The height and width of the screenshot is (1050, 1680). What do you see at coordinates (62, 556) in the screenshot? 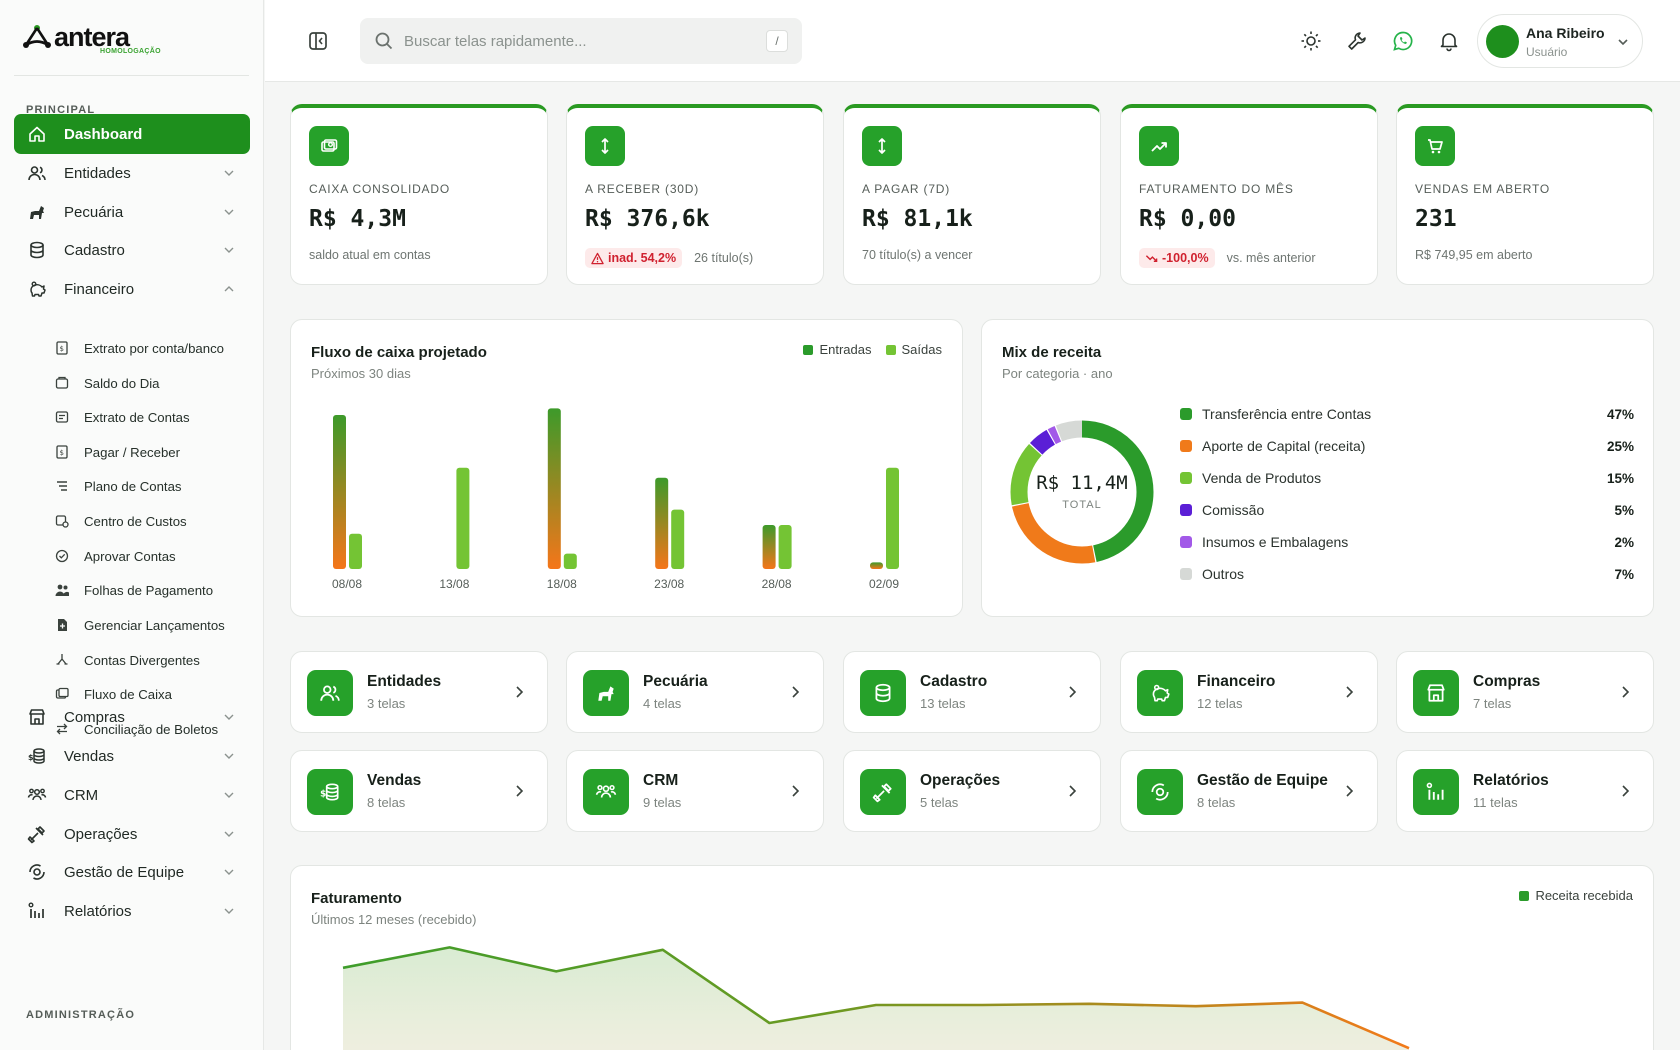
I see `check-circle-icon` at bounding box center [62, 556].